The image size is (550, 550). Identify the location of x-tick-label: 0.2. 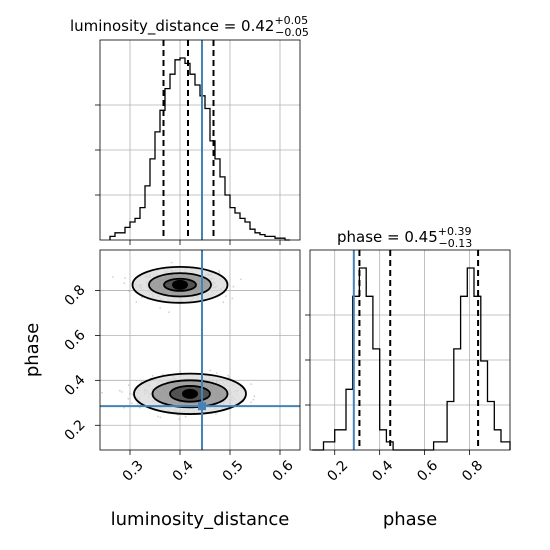
(337, 471).